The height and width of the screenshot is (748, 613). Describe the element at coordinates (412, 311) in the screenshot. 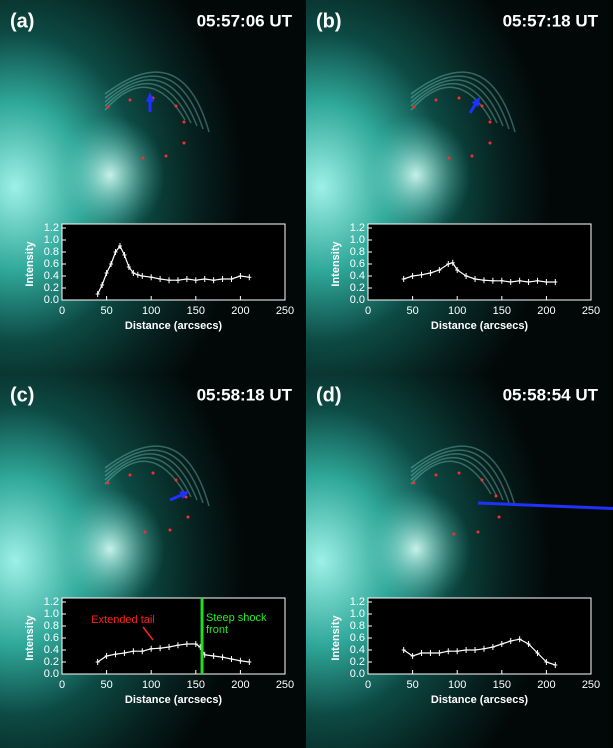

I see `x-tick-label: 50` at that location.